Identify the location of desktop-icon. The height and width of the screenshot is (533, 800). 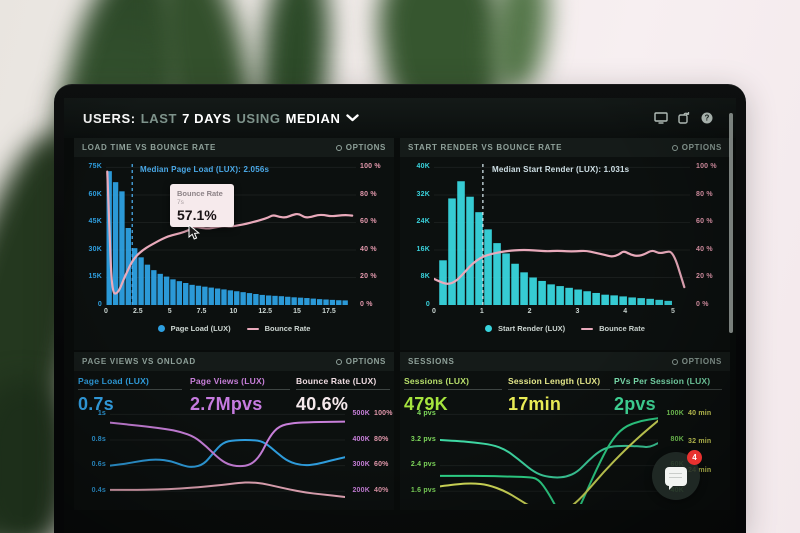
(661, 118).